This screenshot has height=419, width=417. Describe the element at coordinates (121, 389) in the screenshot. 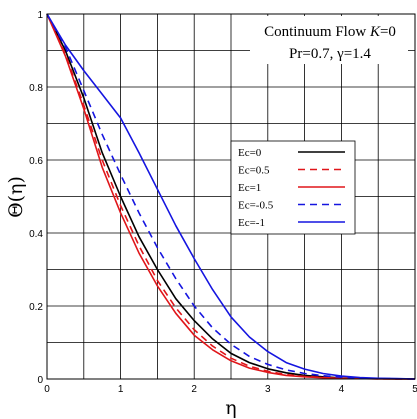

I see `x-tick-label: 1` at that location.